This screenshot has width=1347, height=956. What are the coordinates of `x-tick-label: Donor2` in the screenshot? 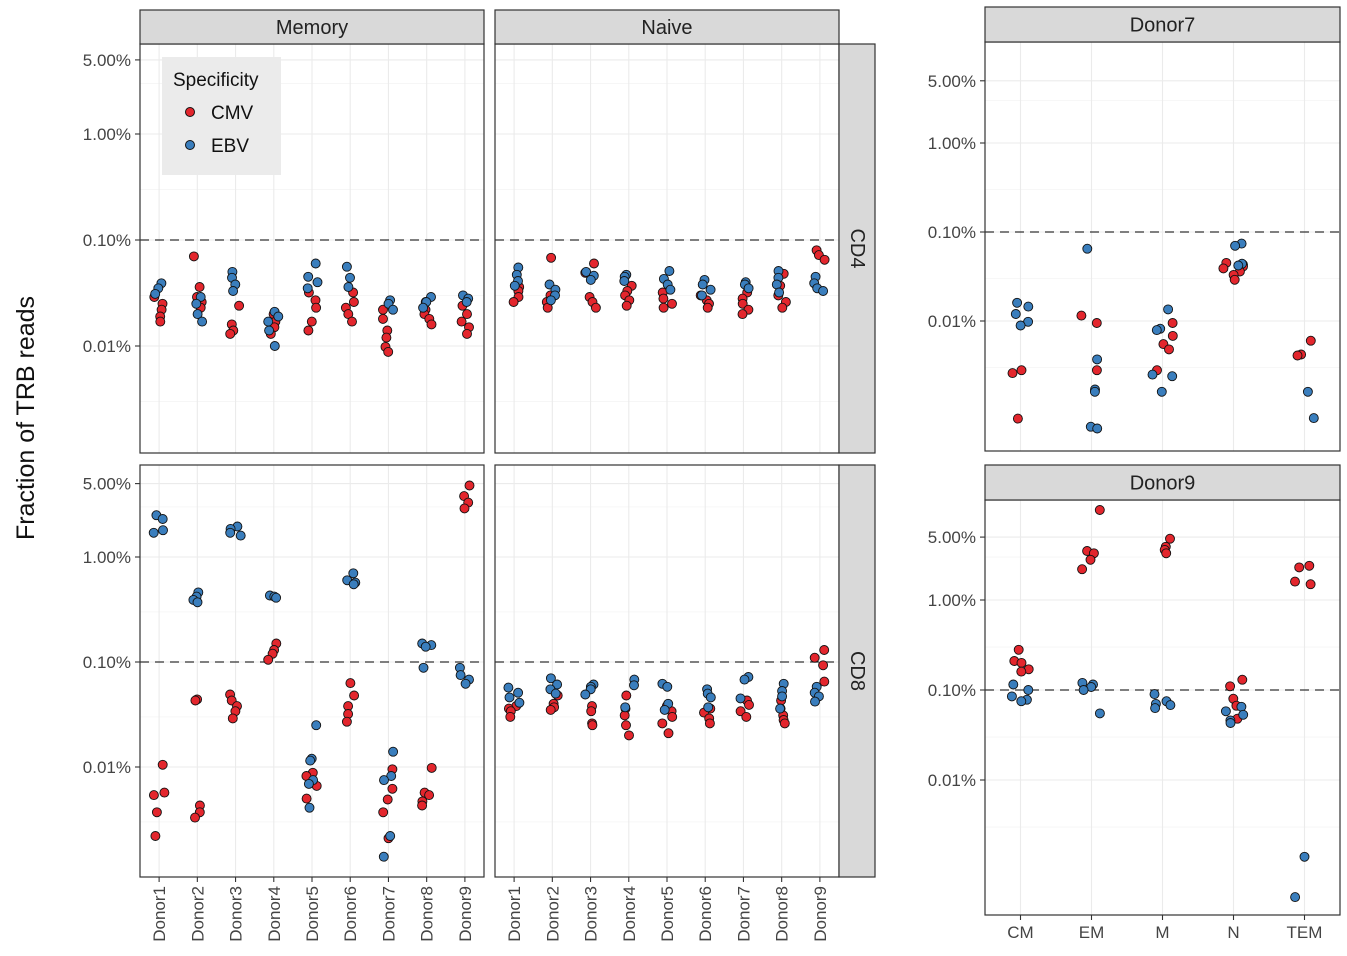 It's located at (197, 914).